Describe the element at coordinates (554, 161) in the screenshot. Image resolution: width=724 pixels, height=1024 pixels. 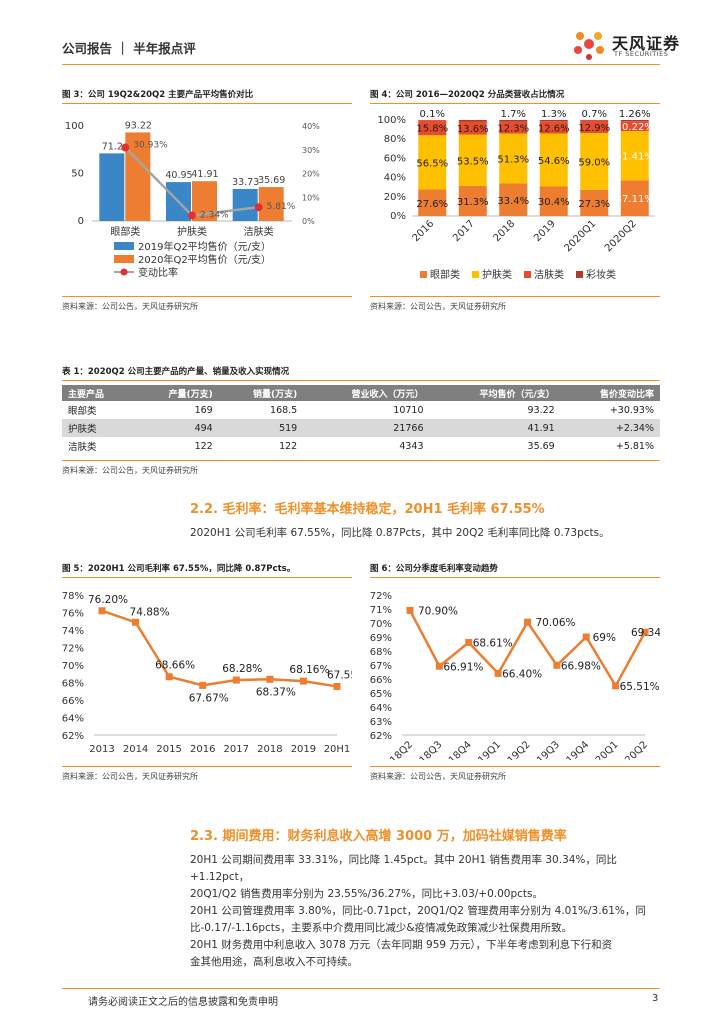
I see `segment-label: 54.6%` at that location.